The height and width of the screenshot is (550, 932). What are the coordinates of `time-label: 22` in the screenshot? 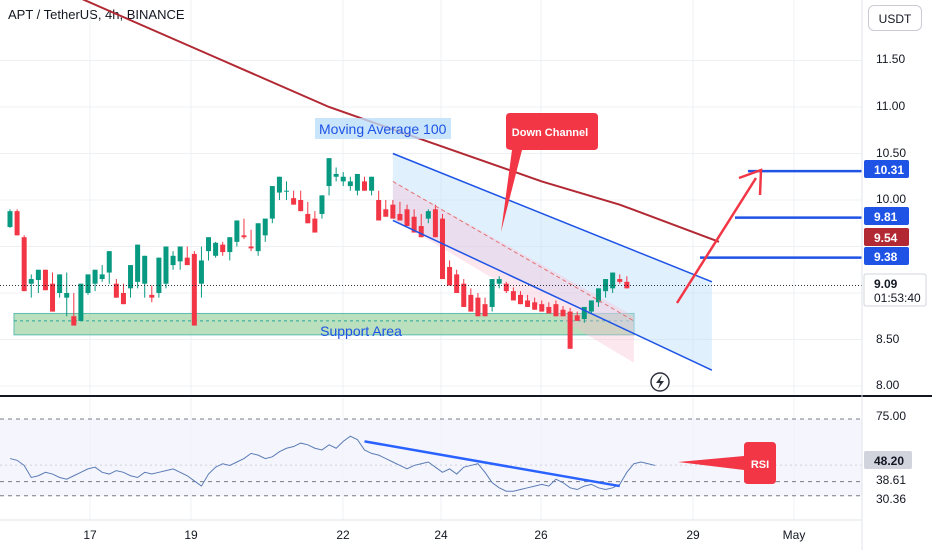 It's located at (343, 535).